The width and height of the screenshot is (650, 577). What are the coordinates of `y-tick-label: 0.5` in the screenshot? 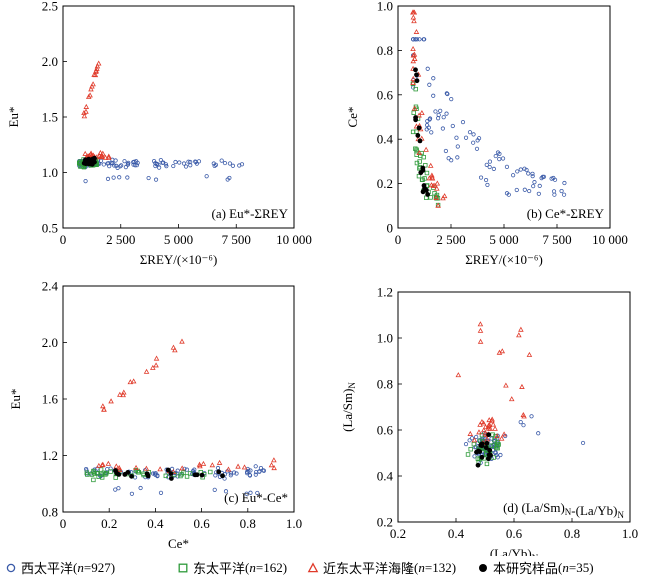 It's located at (50, 228).